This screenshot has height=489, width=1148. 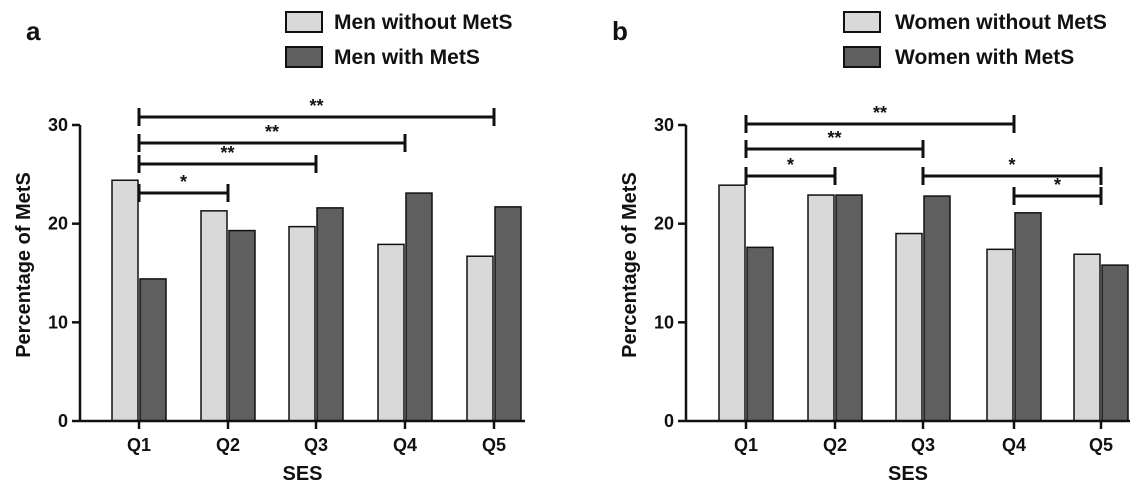 I want to click on panel-letter: a, so click(x=33, y=31).